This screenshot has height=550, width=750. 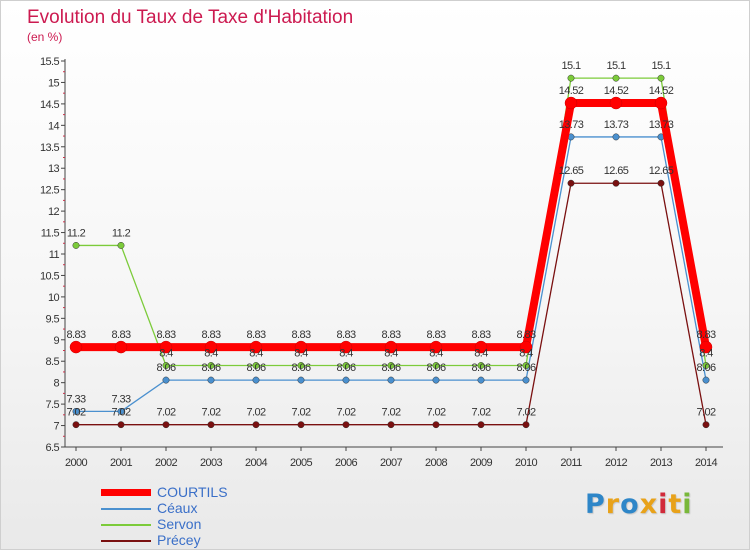 What do you see at coordinates (54, 255) in the screenshot?
I see `y-tick-label: 11` at bounding box center [54, 255].